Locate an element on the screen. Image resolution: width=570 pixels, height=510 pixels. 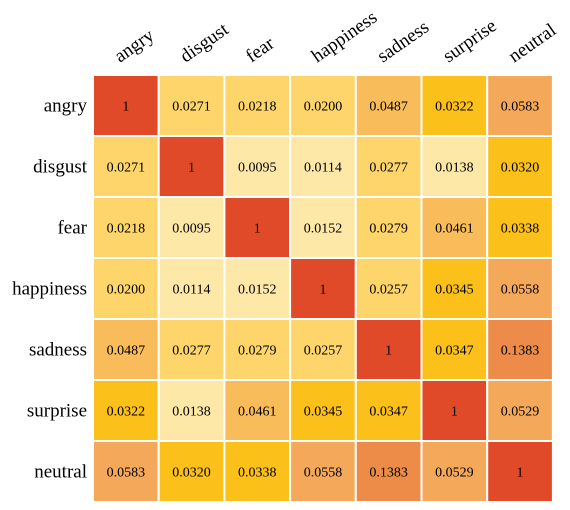
heatmap-cell-surprise-angry is located at coordinates (126, 410).